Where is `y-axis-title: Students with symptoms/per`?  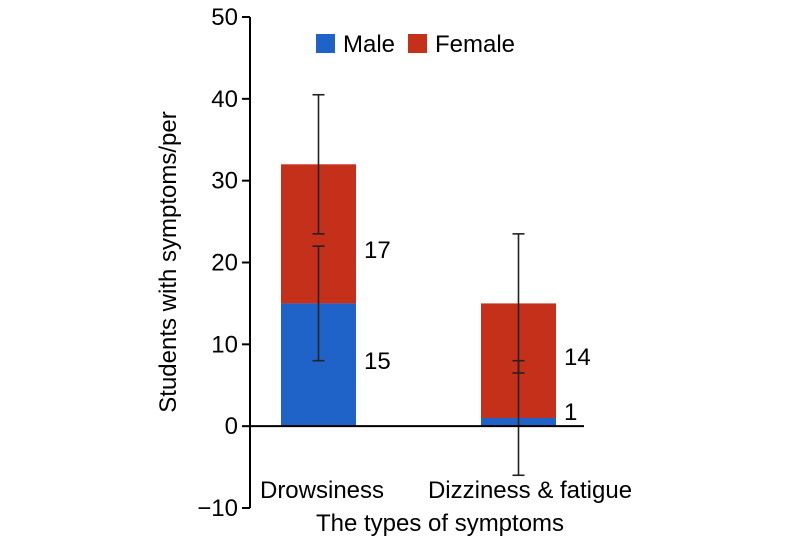
y-axis-title: Students with symptoms/per is located at coordinates (168, 261).